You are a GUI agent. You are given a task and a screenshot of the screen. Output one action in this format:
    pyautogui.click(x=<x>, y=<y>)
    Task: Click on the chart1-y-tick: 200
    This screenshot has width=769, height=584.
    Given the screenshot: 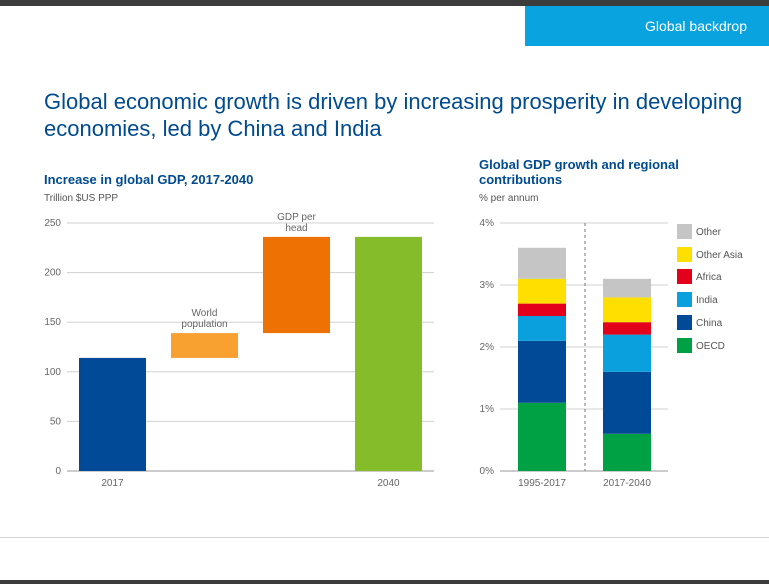 What is the action you would take?
    pyautogui.click(x=52, y=273)
    